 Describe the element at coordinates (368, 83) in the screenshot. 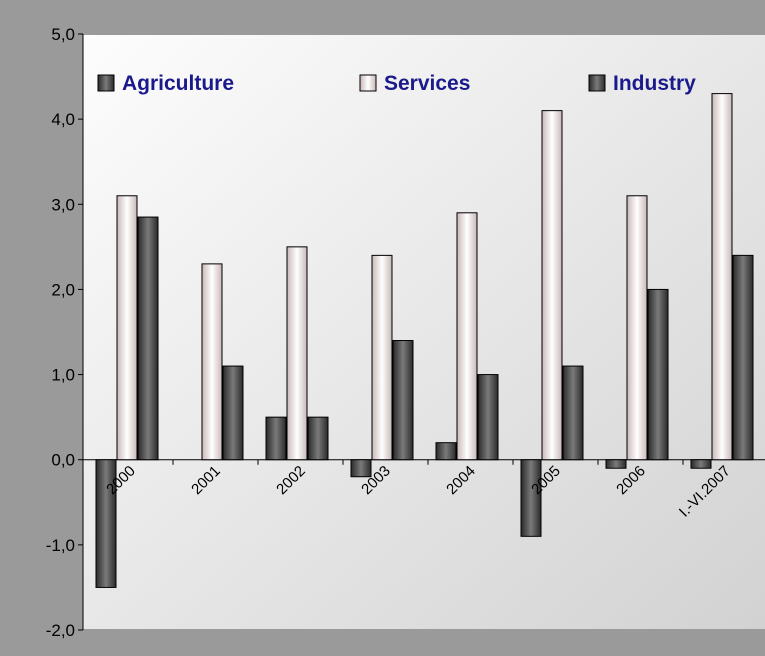

I see `legend-swatch-services` at that location.